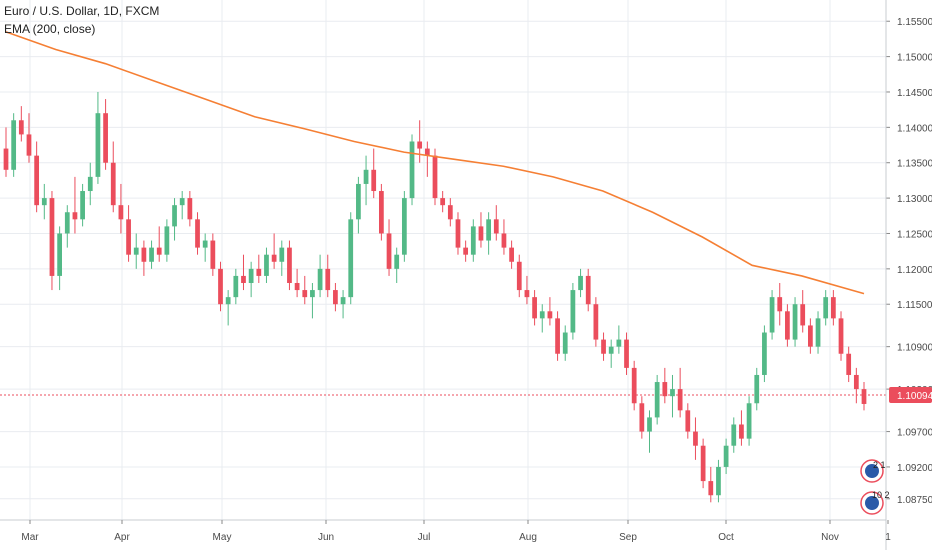 This screenshot has height=550, width=932. I want to click on x-tick-label: Aug, so click(528, 537).